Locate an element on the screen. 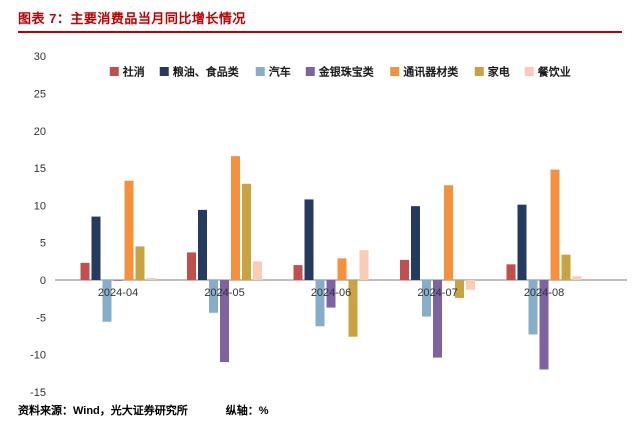 Image resolution: width=640 pixels, height=424 pixels. x-category-label: 2024-04 is located at coordinates (118, 293).